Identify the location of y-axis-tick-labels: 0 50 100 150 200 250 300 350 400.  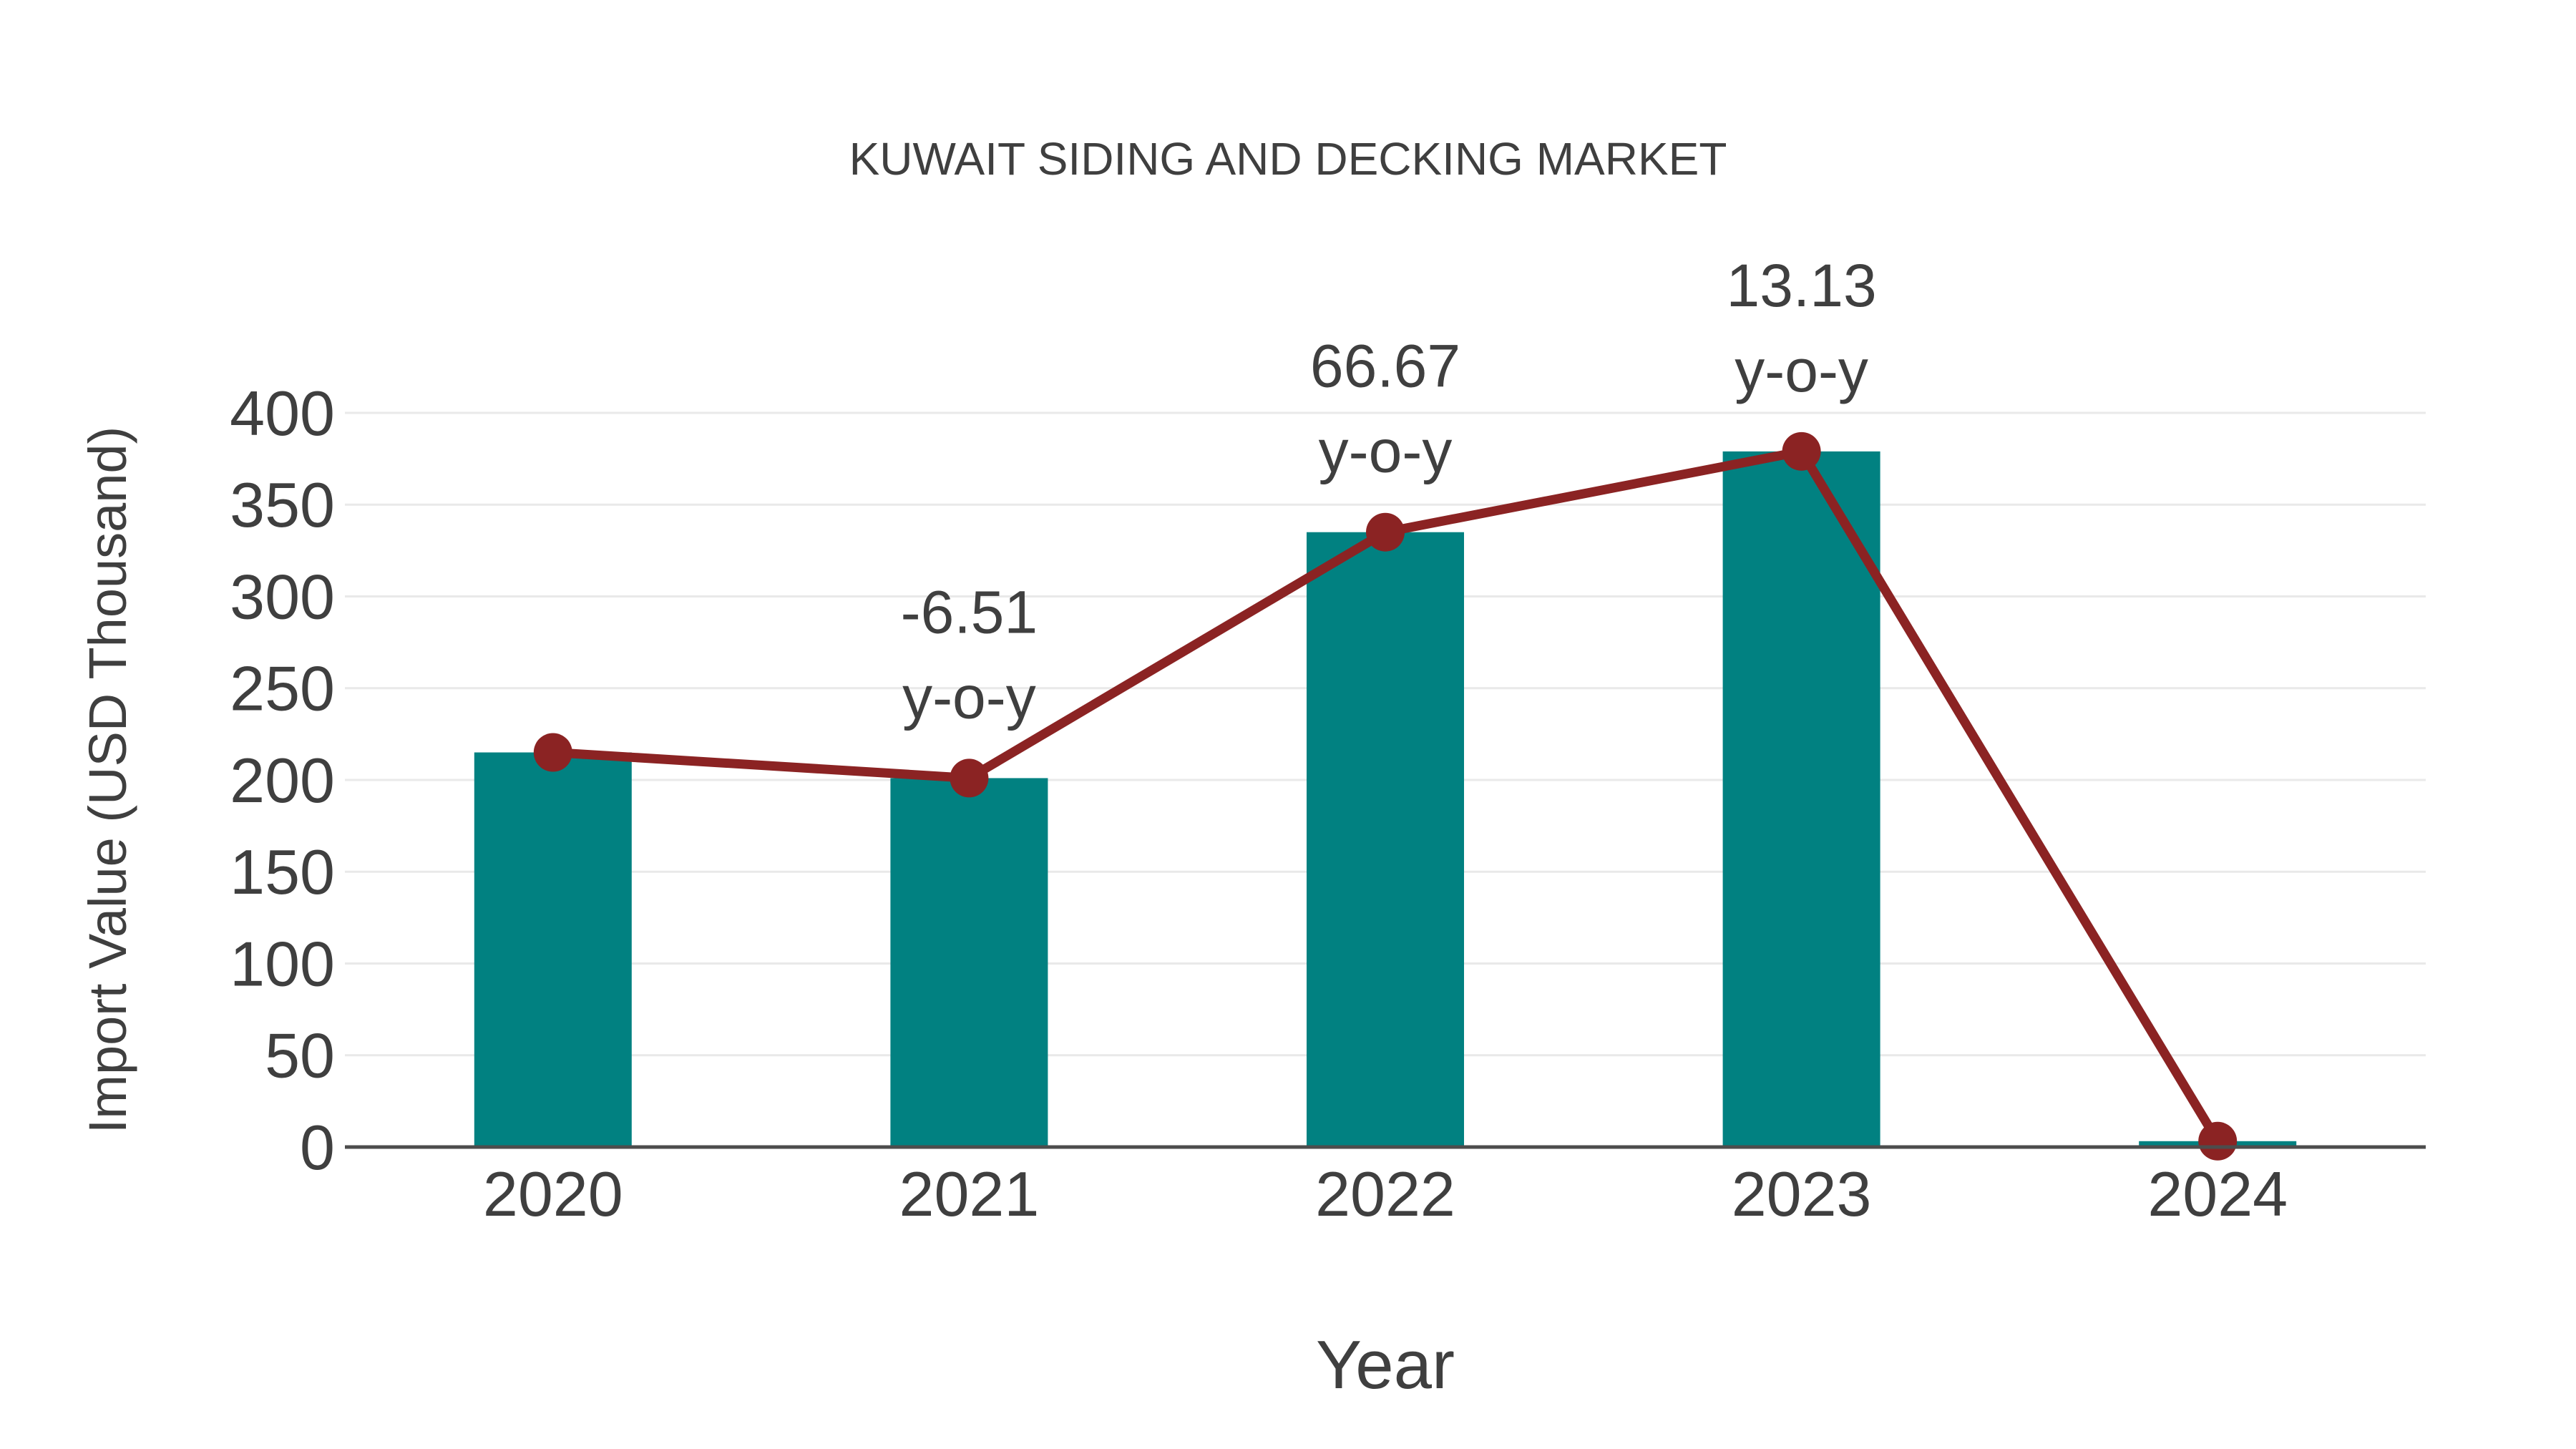
(282, 780).